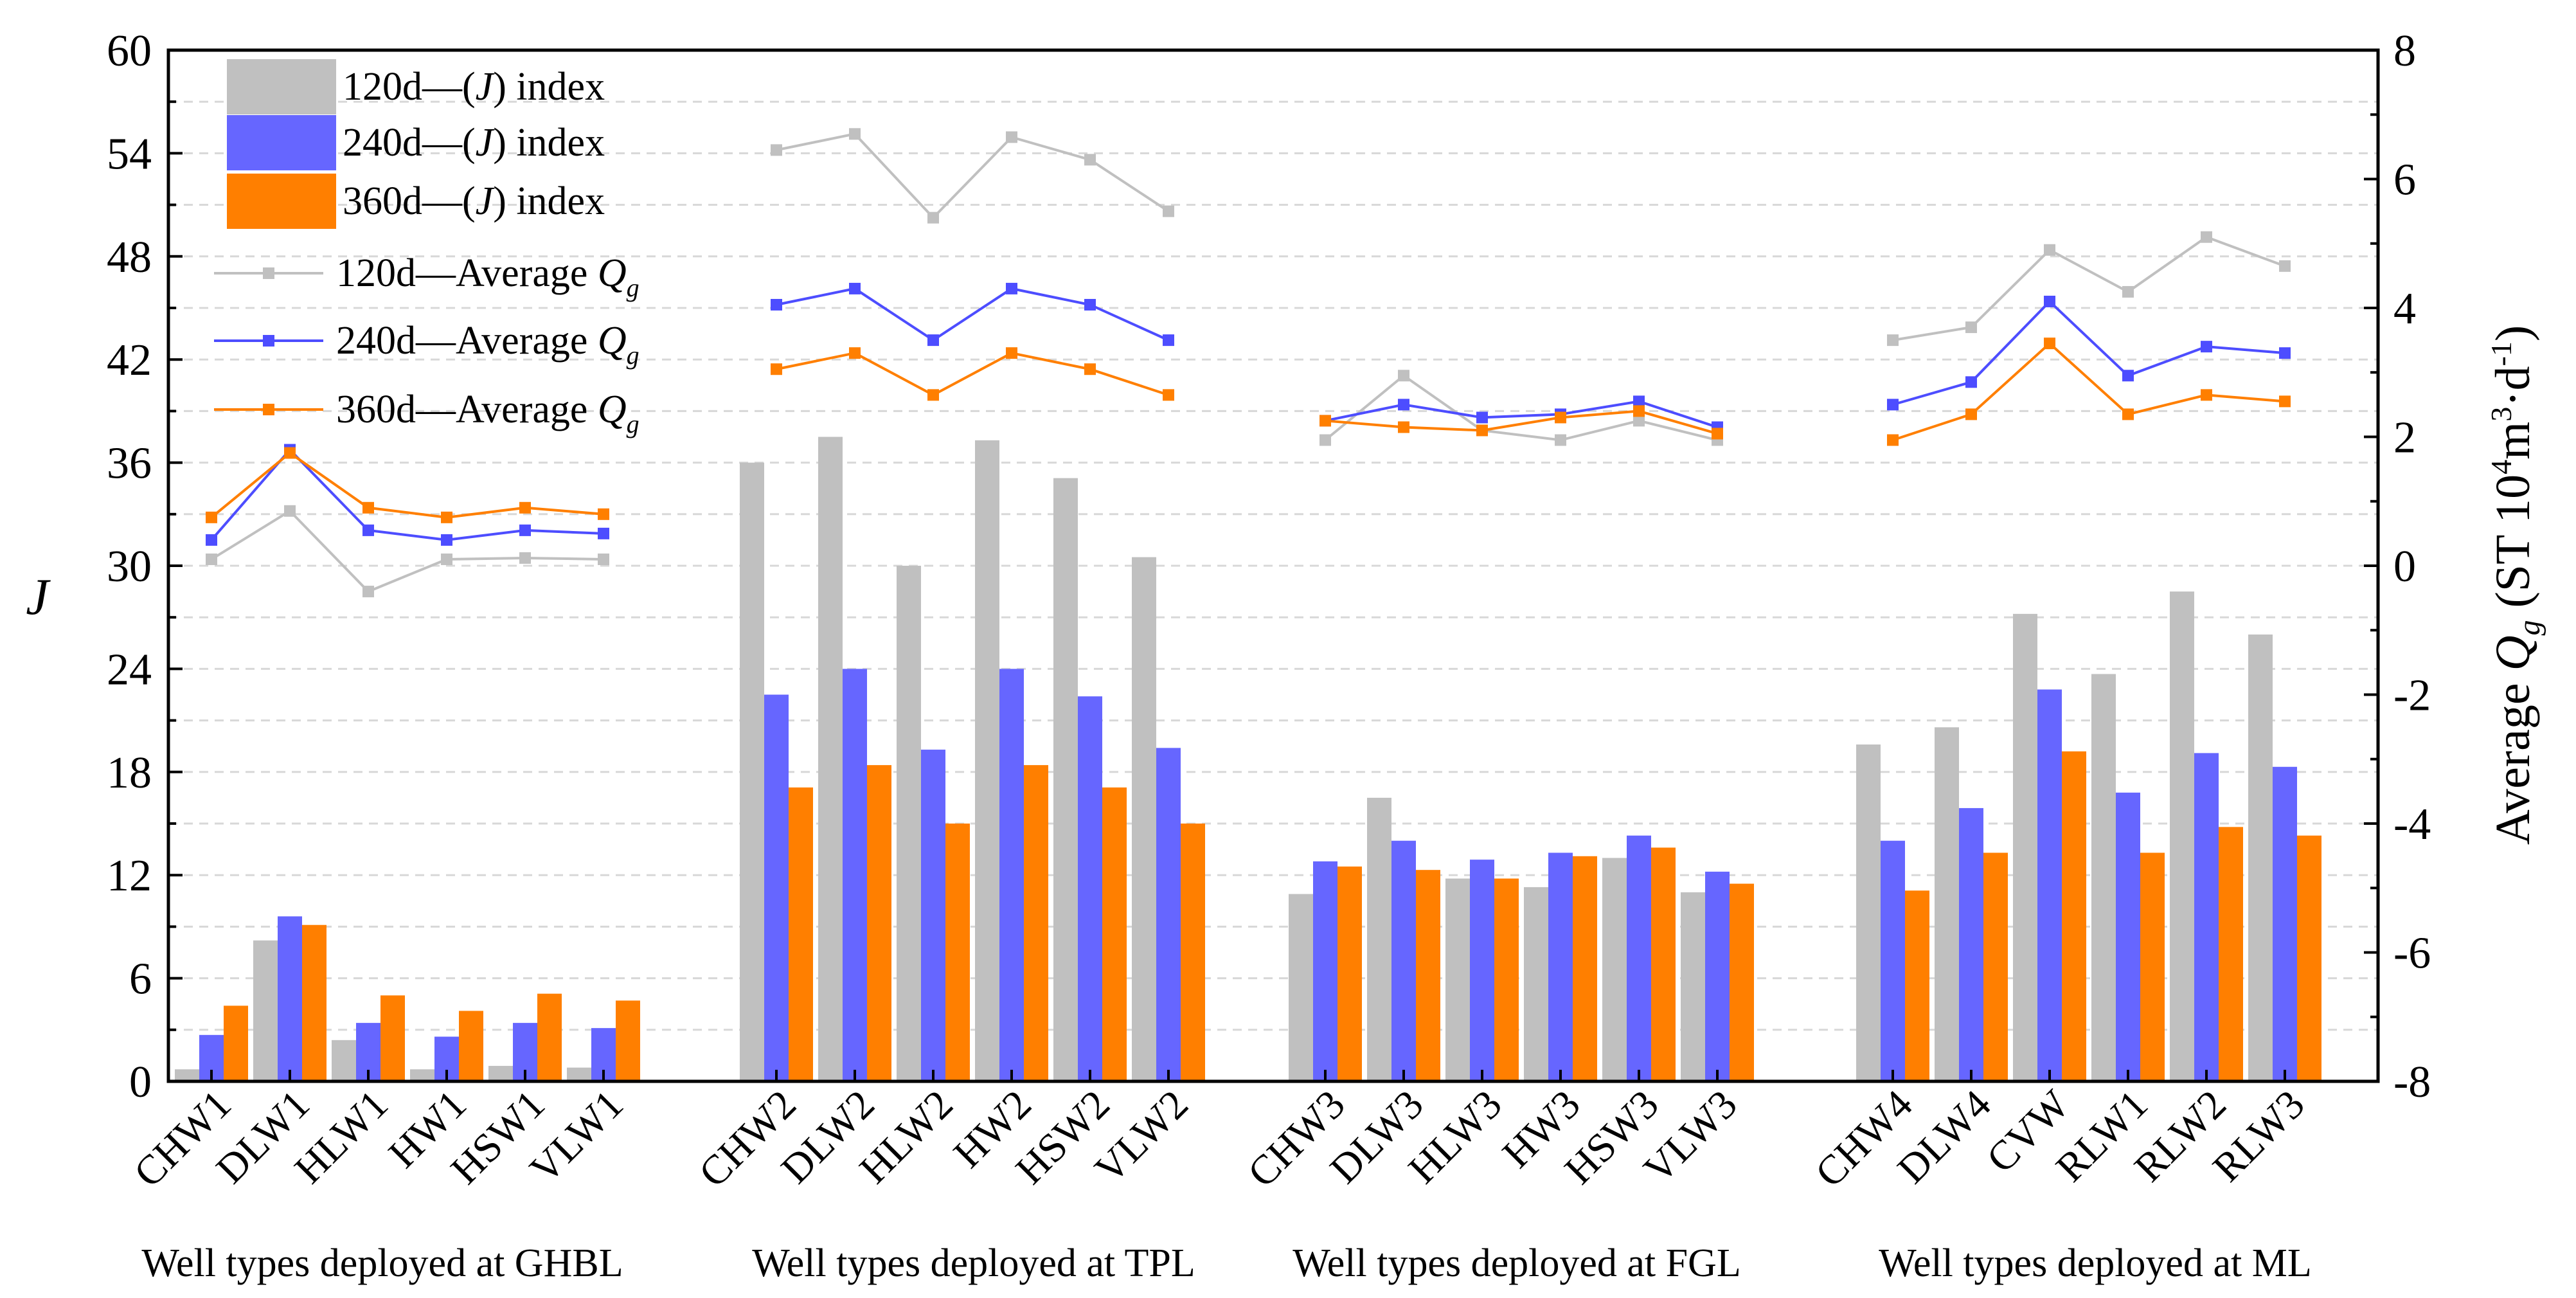  What do you see at coordinates (752, 771) in the screenshot?
I see `bar-120d-CHW2` at bounding box center [752, 771].